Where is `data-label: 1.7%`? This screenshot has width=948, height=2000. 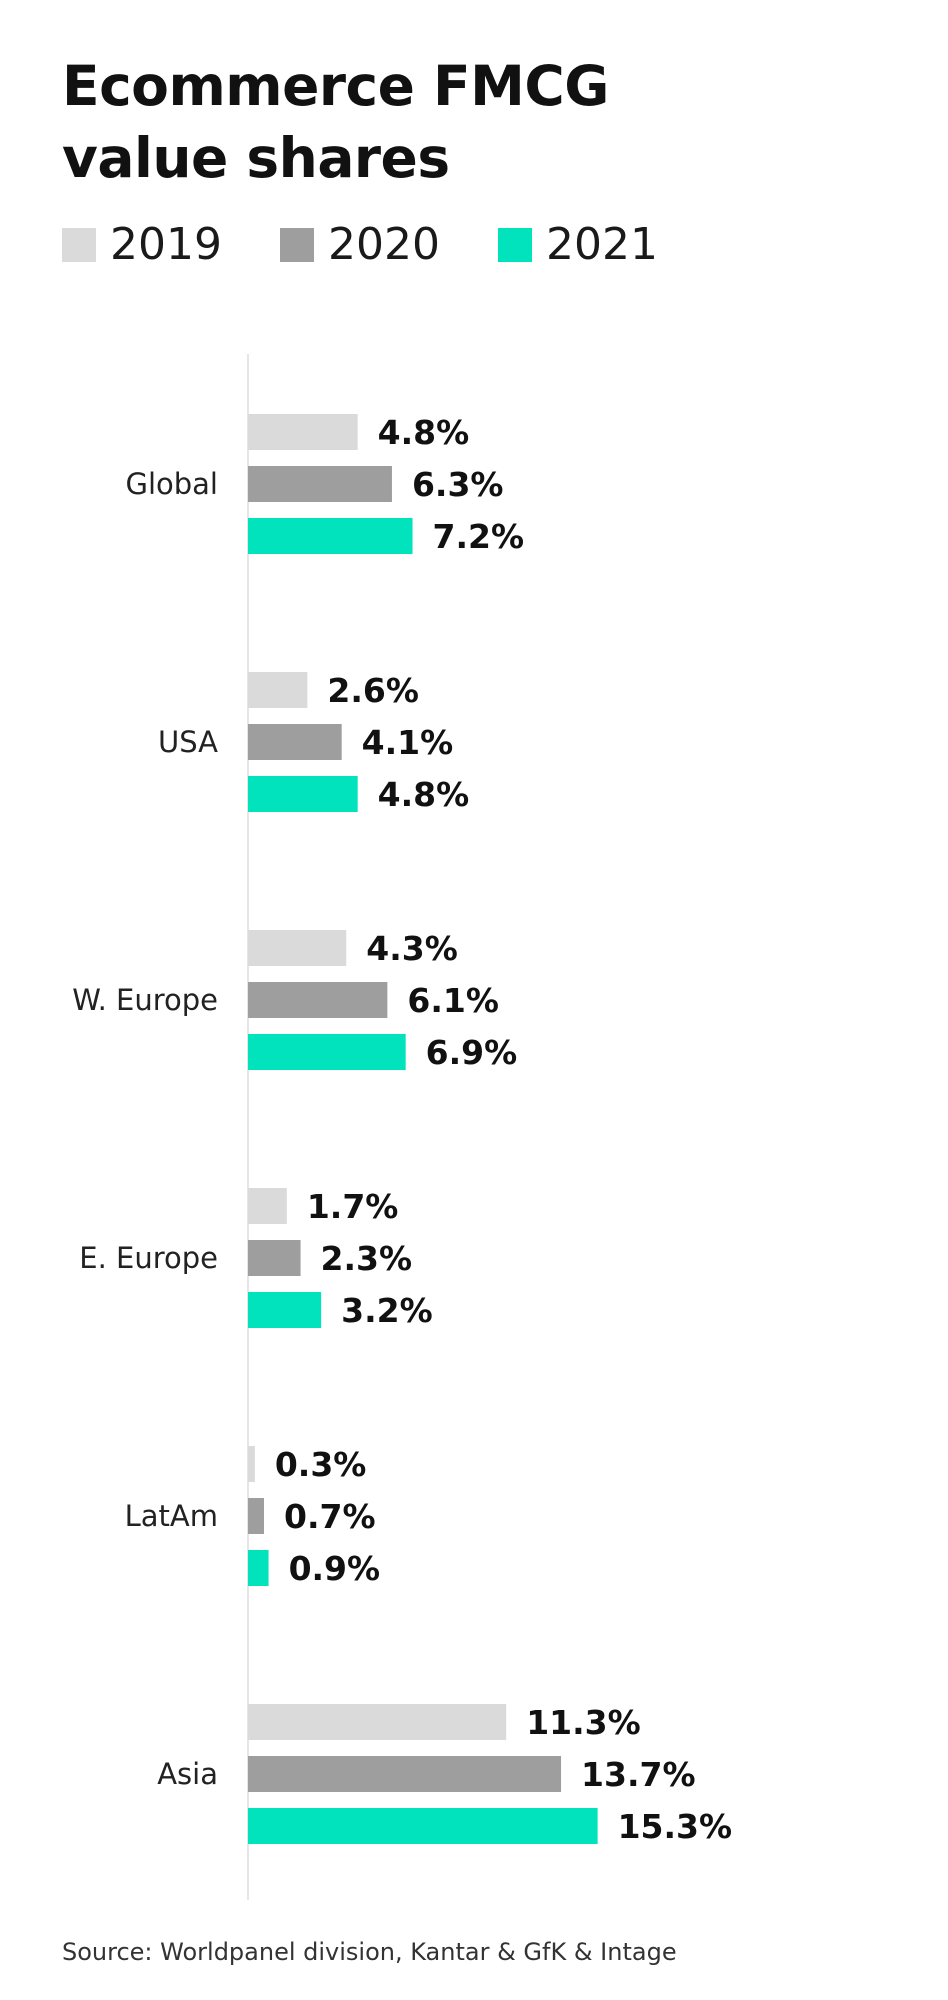
data-label: 1.7% is located at coordinates (353, 1206).